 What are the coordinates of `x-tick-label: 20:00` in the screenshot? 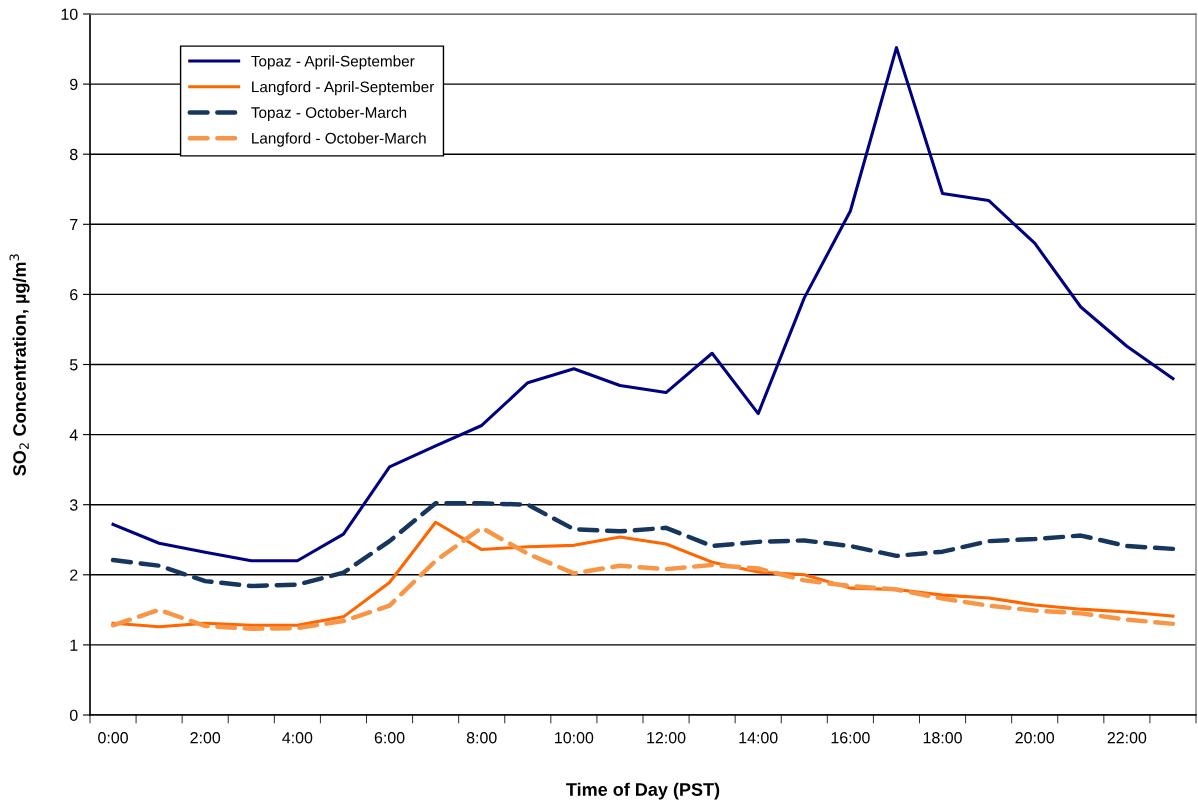 It's located at (1035, 738).